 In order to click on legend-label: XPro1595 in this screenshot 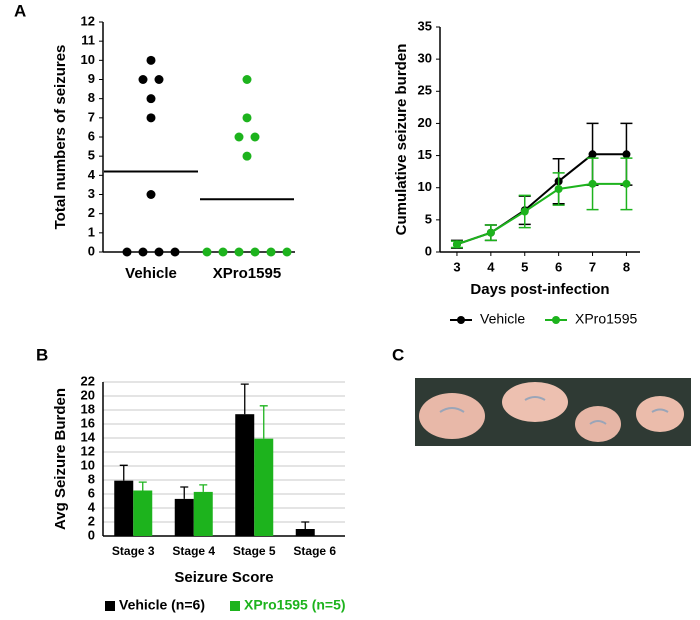, I will do `click(606, 319)`.